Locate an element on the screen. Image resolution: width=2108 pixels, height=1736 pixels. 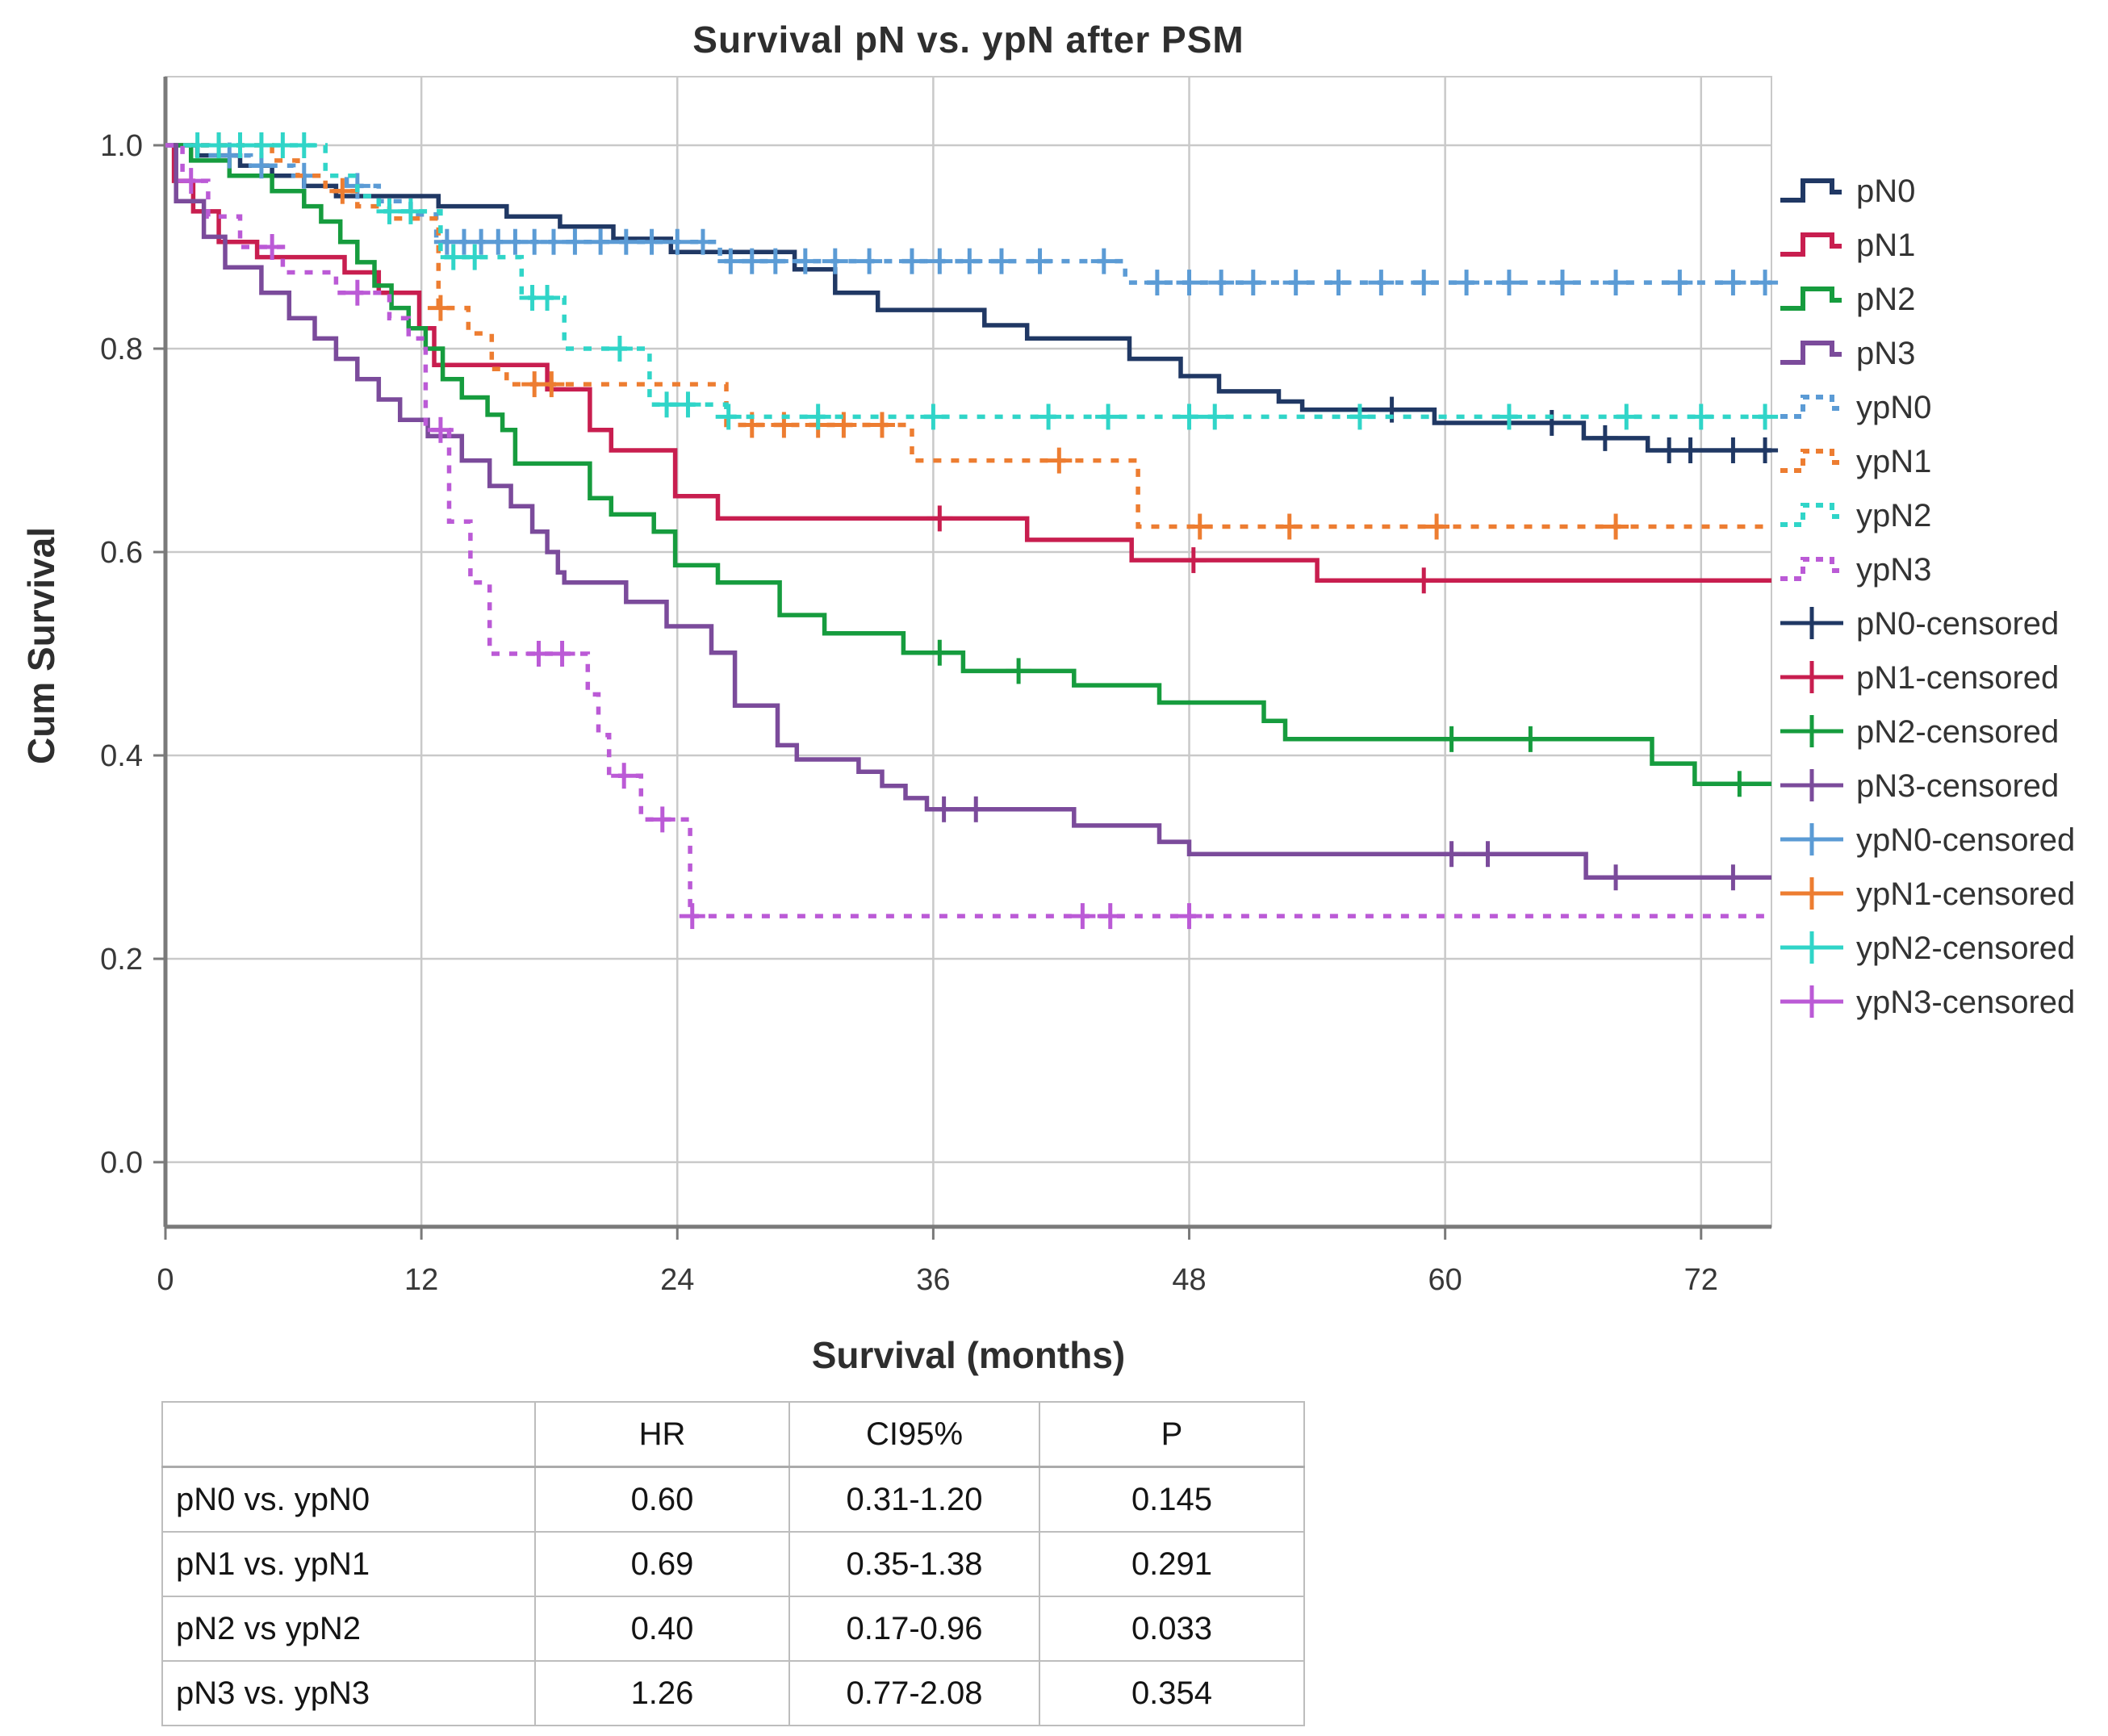
p-value: 0.033 is located at coordinates (1172, 1629).